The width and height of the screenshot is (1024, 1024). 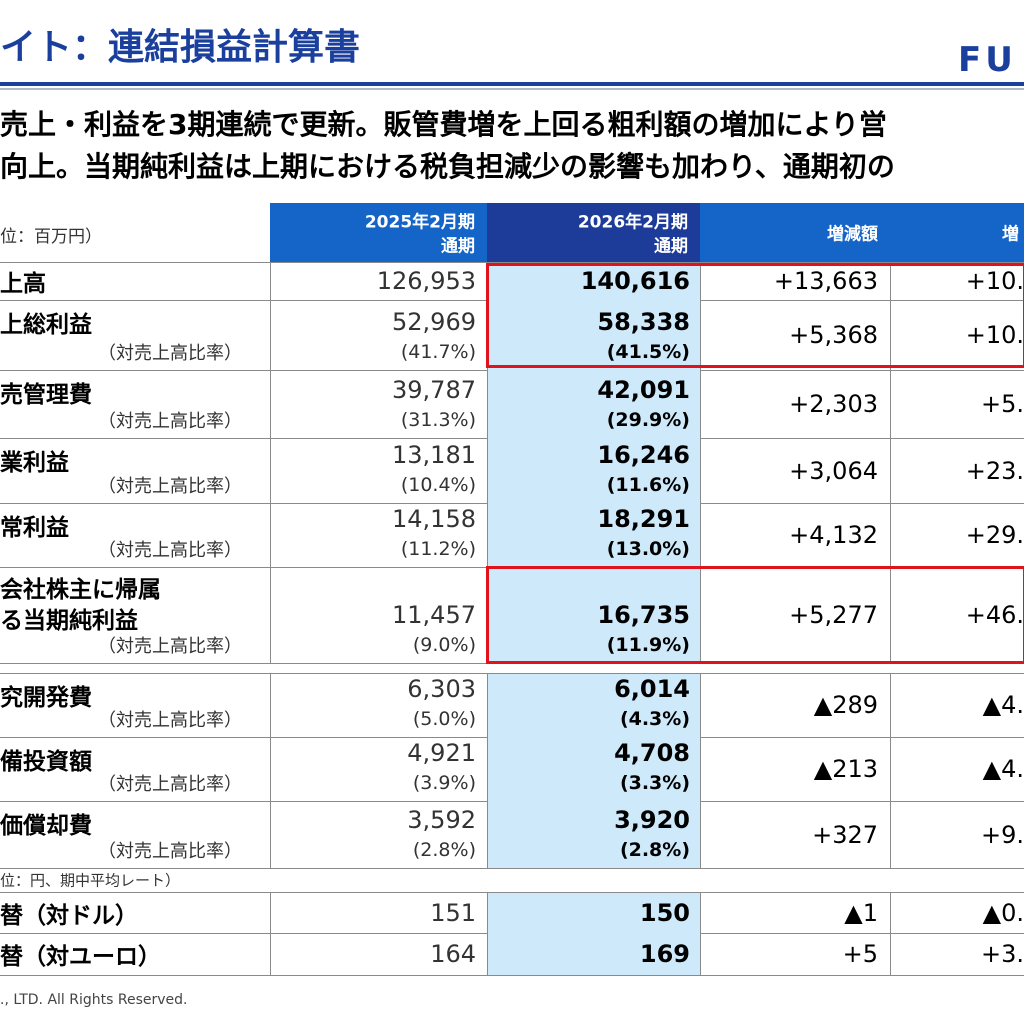 What do you see at coordinates (444, 645) in the screenshot?
I see `prior-ratio: (9.0%)` at bounding box center [444, 645].